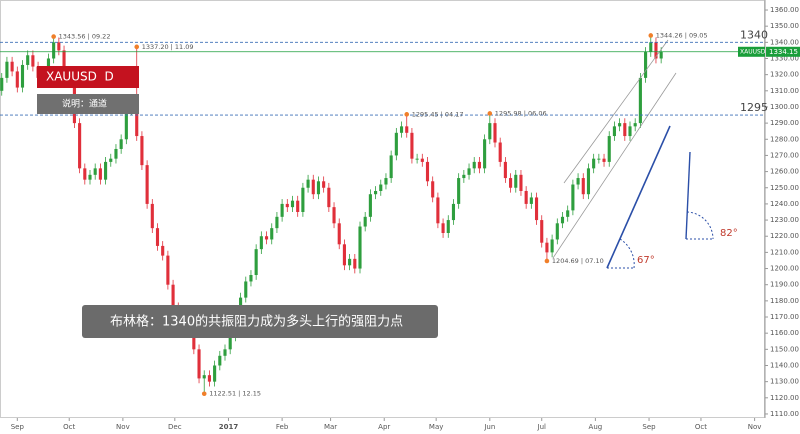 This screenshot has height=434, width=800. What do you see at coordinates (330, 427) in the screenshot?
I see `x-tick-label: Mar` at bounding box center [330, 427].